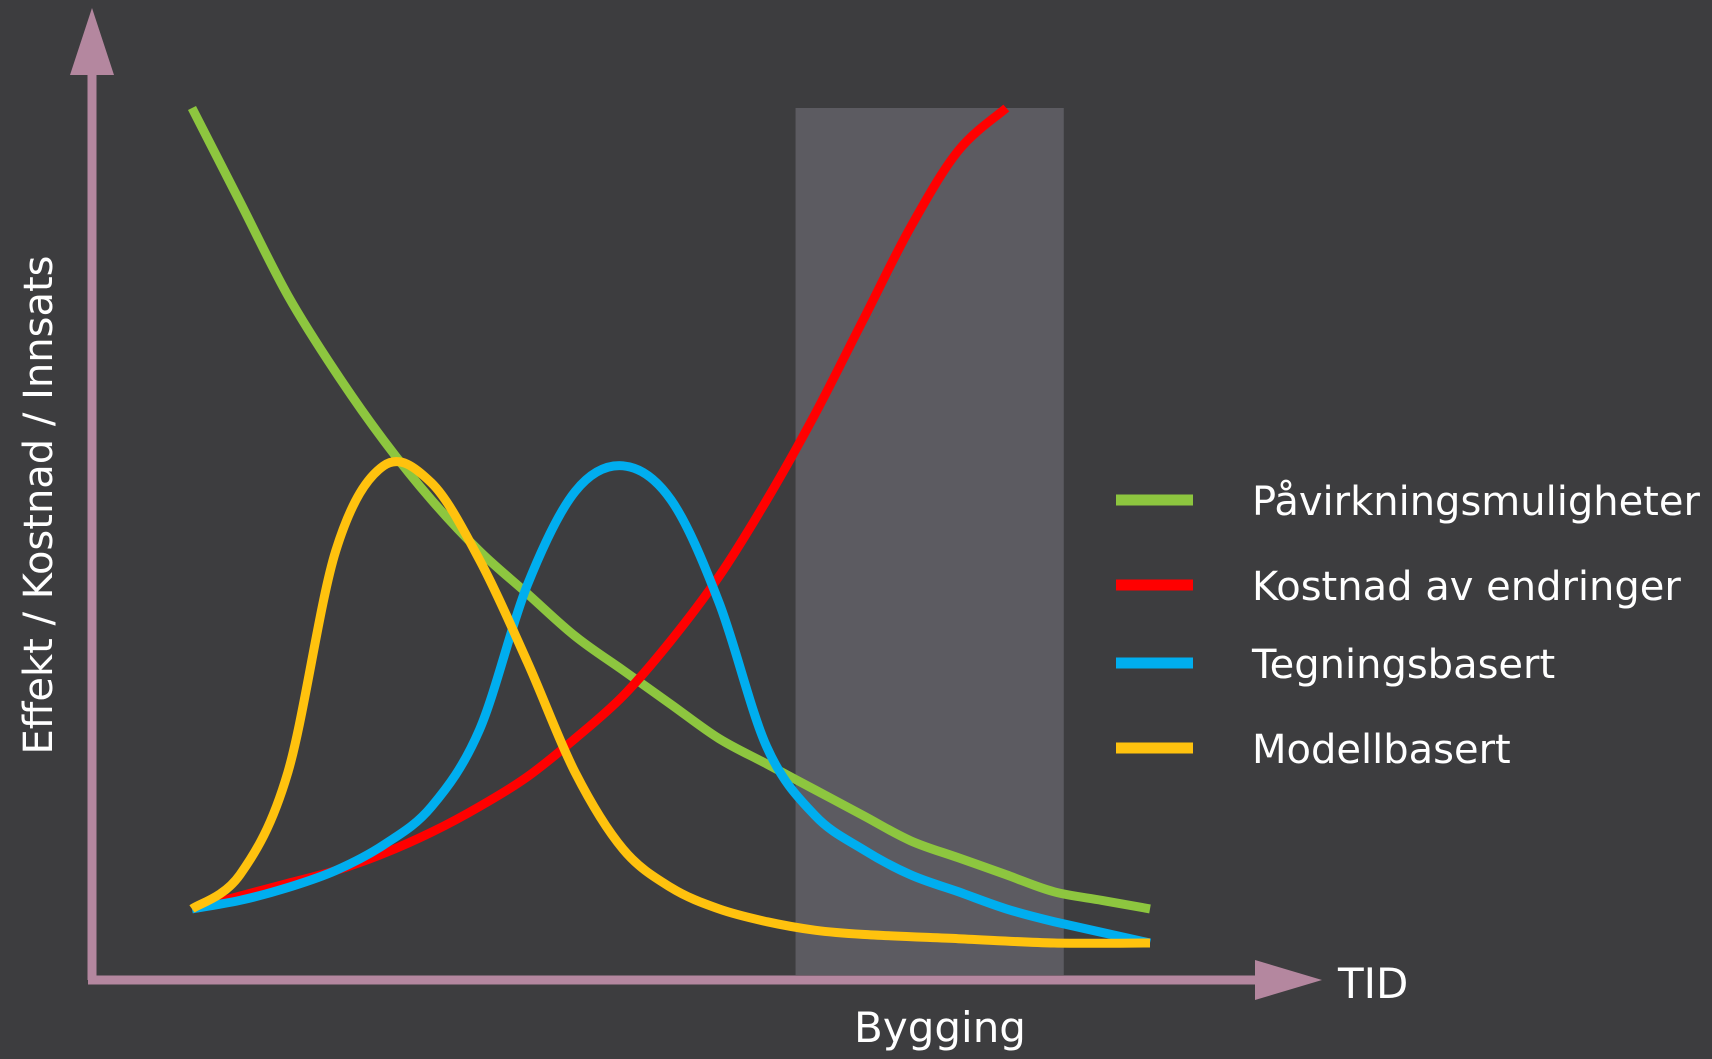  Describe the element at coordinates (1372, 983) in the screenshot. I see `x-axis-label: TID` at that location.